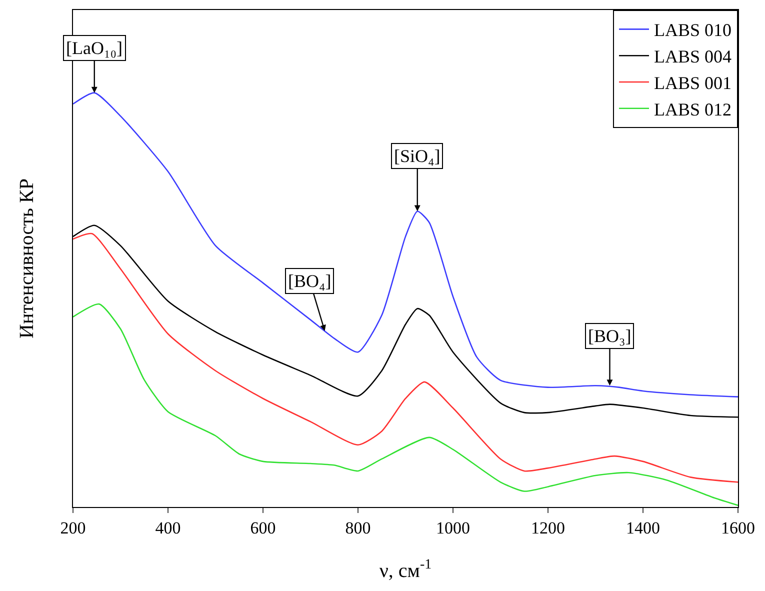  I want to click on y-axis-title: Интенсивность КР, so click(27, 258).